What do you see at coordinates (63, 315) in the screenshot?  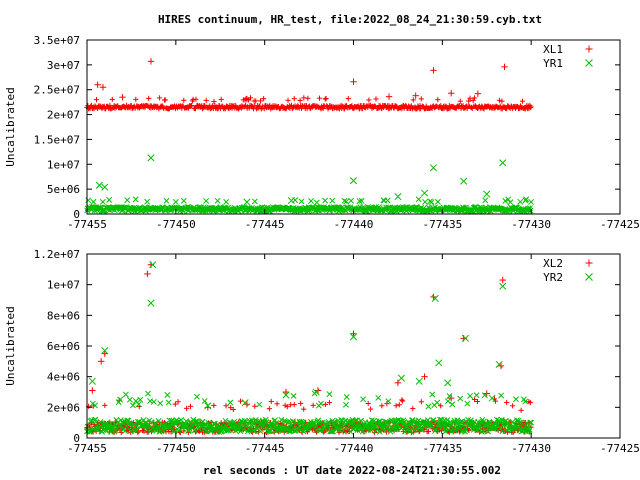 I see `bottom-y-tick-label: 8e+06` at bounding box center [63, 315].